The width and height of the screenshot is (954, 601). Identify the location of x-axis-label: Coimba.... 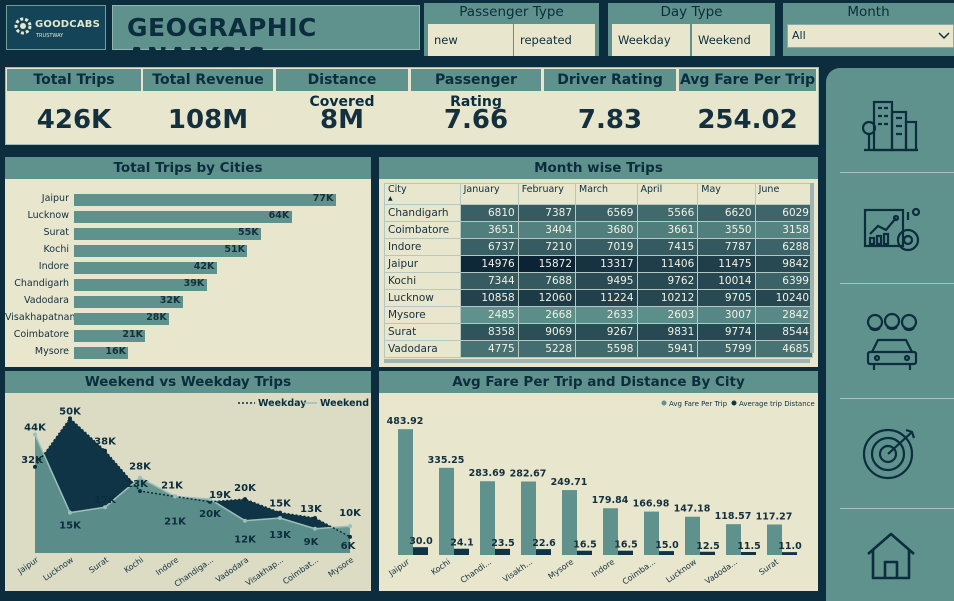
(639, 571).